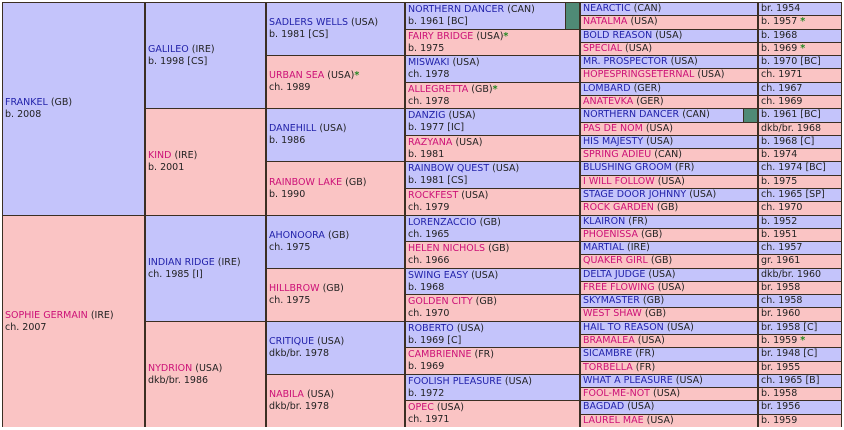 The height and width of the screenshot is (430, 844). Describe the element at coordinates (612, 313) in the screenshot. I see `horse-name-link: WEST SHAW` at that location.